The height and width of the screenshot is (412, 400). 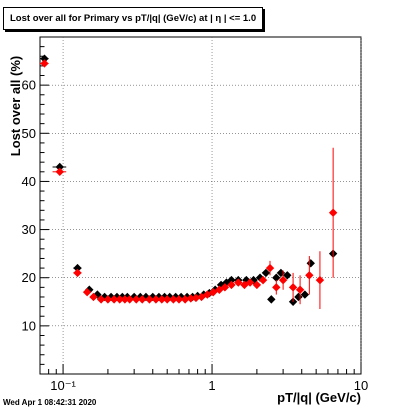 I want to click on y-tick-label: 10, so click(x=29, y=325).